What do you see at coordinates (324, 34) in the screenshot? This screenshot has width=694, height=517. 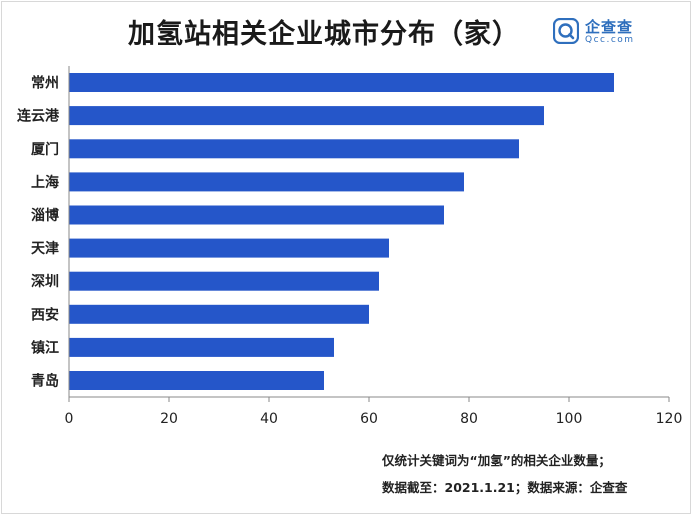 I see `chart-title: 加氢站相关企业城市分布（家）` at bounding box center [324, 34].